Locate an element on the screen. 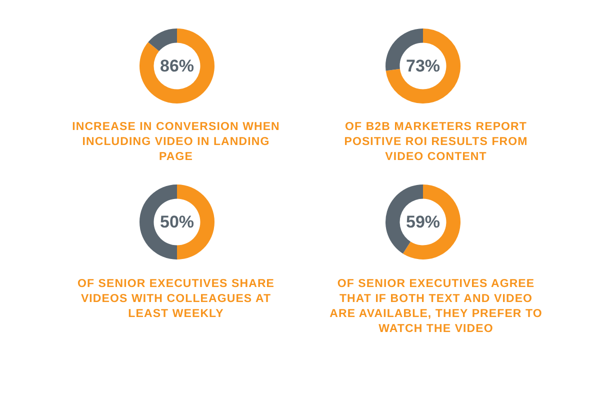 The width and height of the screenshot is (600, 400). text: OF B2B MARKETERS REPORT POSITIVE ROI RESULTS FROM VIDEO CONTENT is located at coordinates (436, 142).